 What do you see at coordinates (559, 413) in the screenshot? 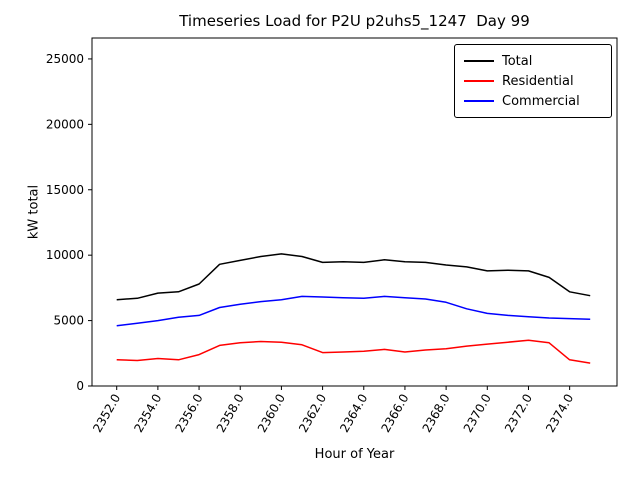
I see `x-tick-label: 2374.0` at bounding box center [559, 413].